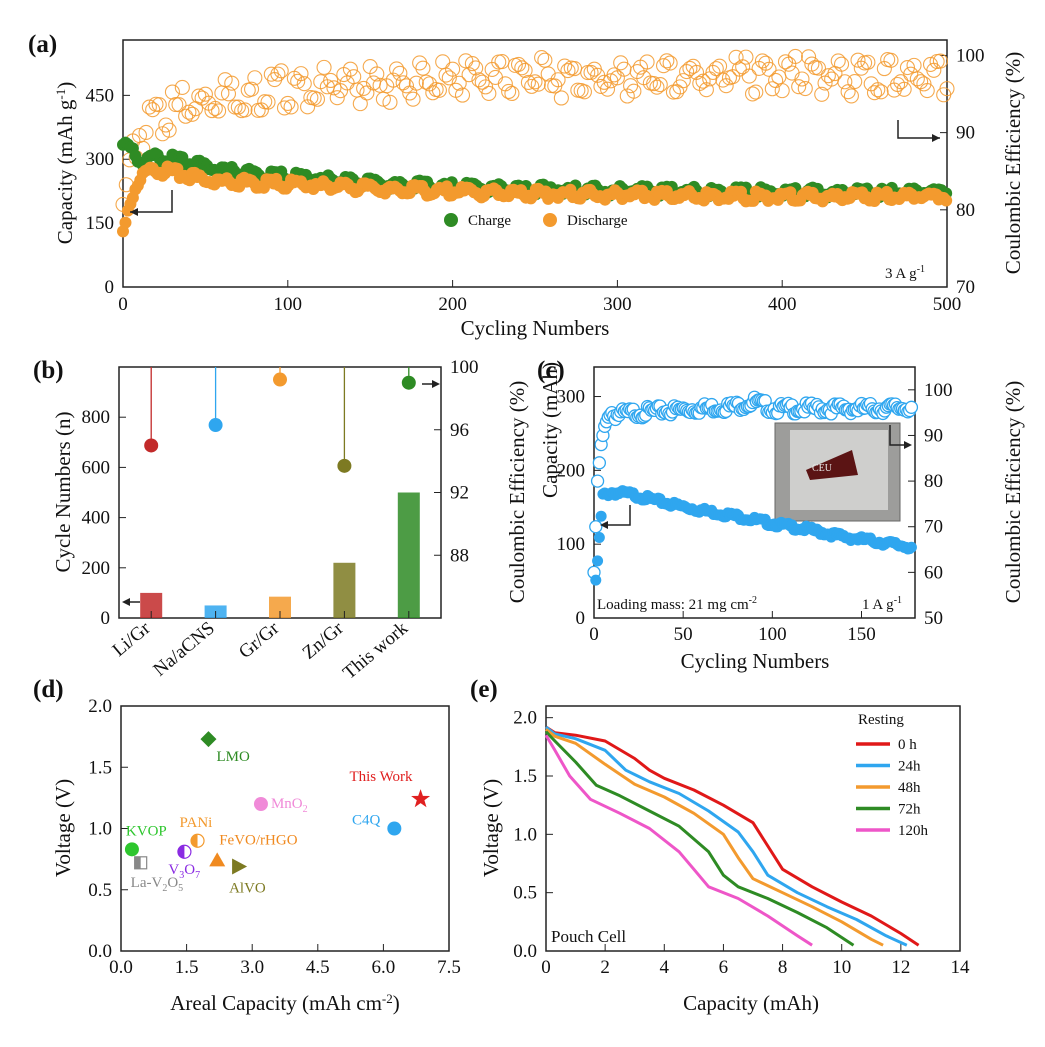 This screenshot has width=1045, height=1047. Describe the element at coordinates (110, 287) in the screenshot. I see `a-ytick-label: 0` at that location.